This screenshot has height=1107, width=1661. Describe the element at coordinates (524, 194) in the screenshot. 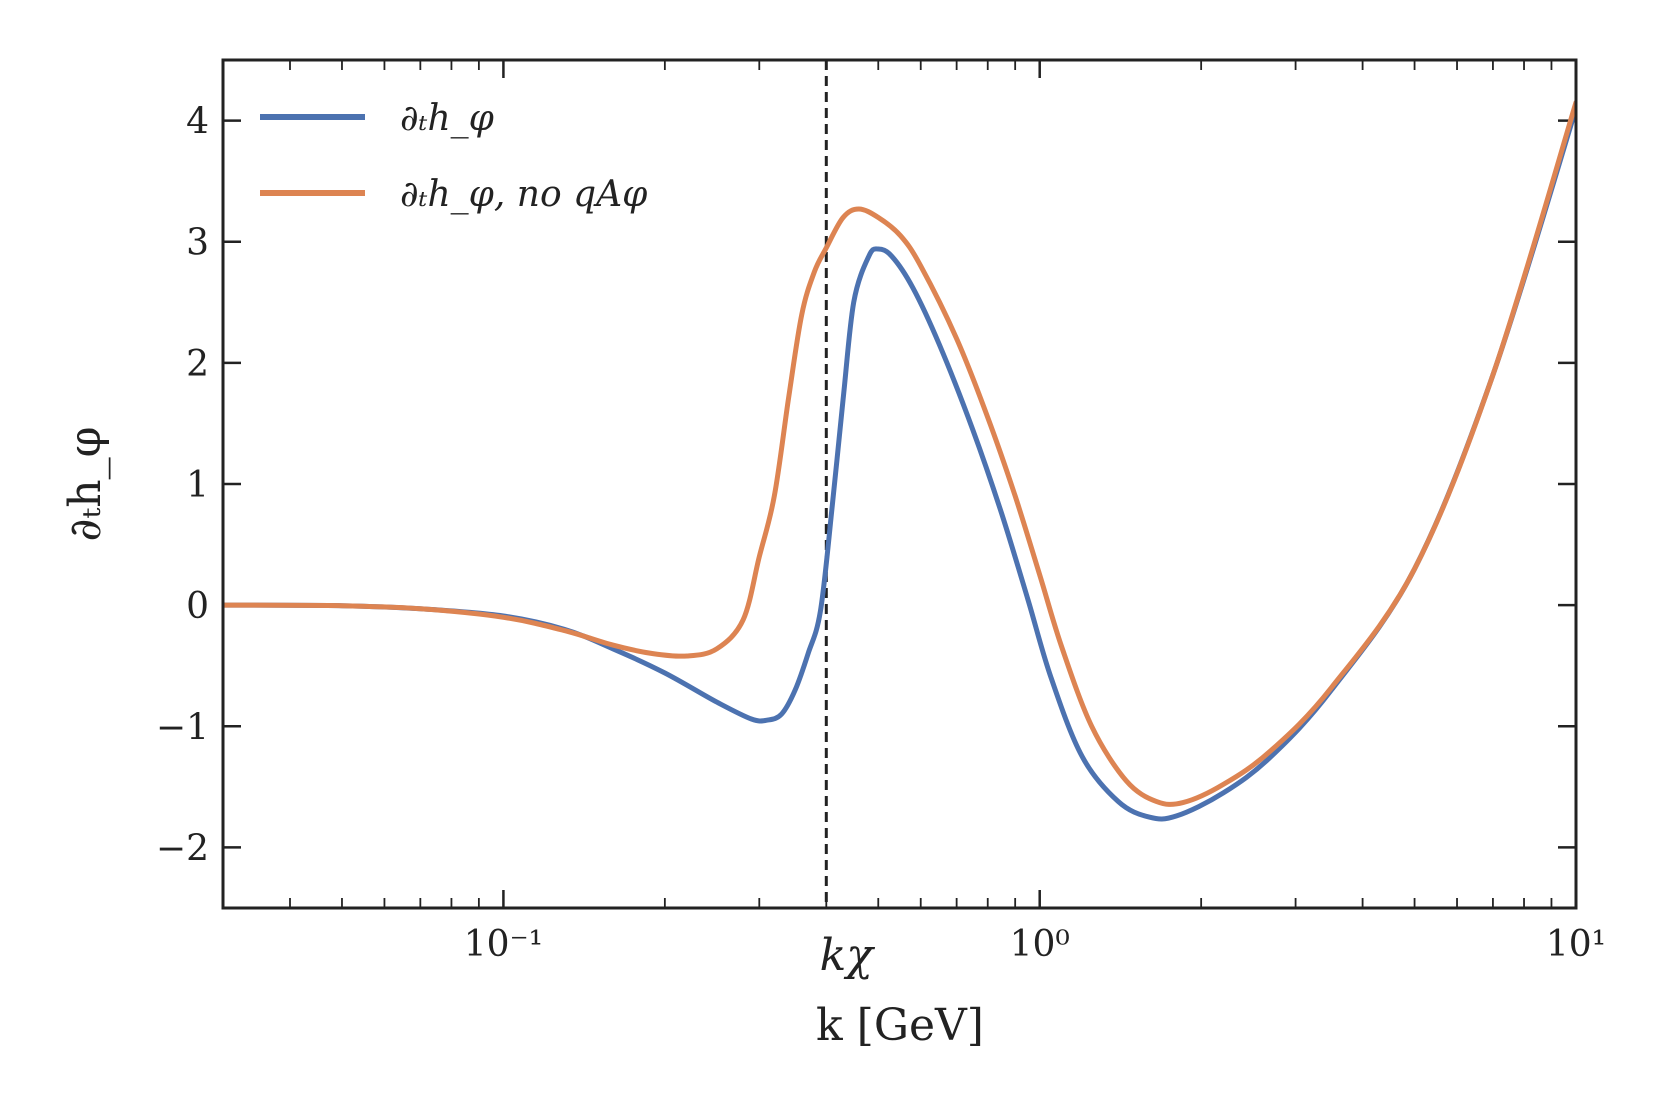

I see `legend-label-series-2: ∂ₜh_φ, no qAφ` at that location.